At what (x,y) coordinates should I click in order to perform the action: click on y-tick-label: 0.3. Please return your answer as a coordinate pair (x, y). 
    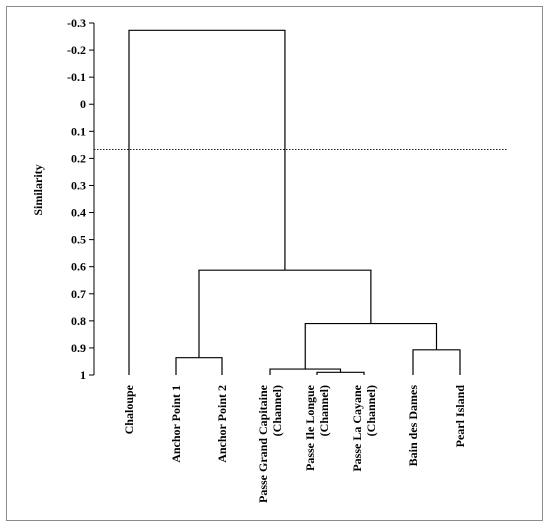
    Looking at the image, I should click on (78, 185).